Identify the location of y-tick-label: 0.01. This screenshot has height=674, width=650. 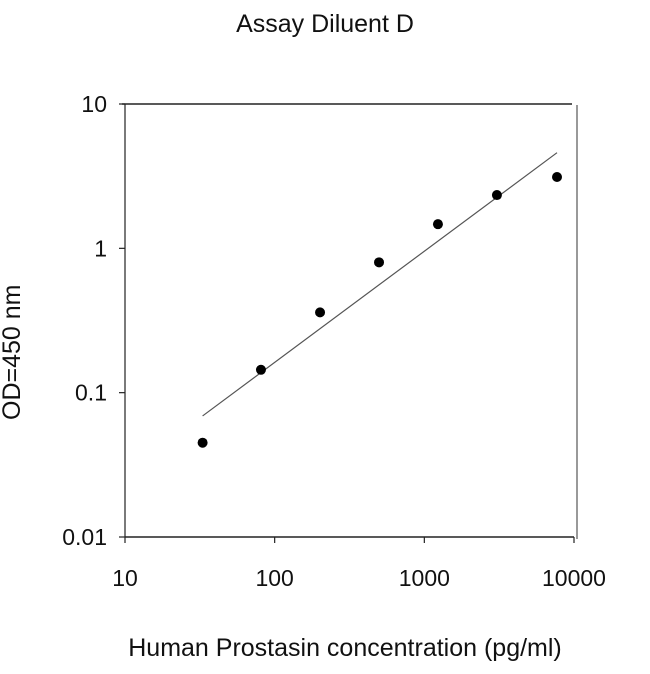
(84, 537).